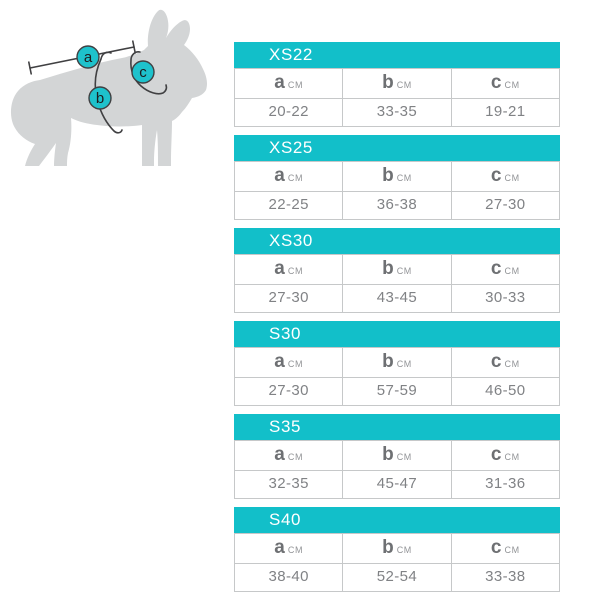 This screenshot has height=600, width=600. Describe the element at coordinates (504, 577) in the screenshot. I see `value-c: 33-38` at that location.